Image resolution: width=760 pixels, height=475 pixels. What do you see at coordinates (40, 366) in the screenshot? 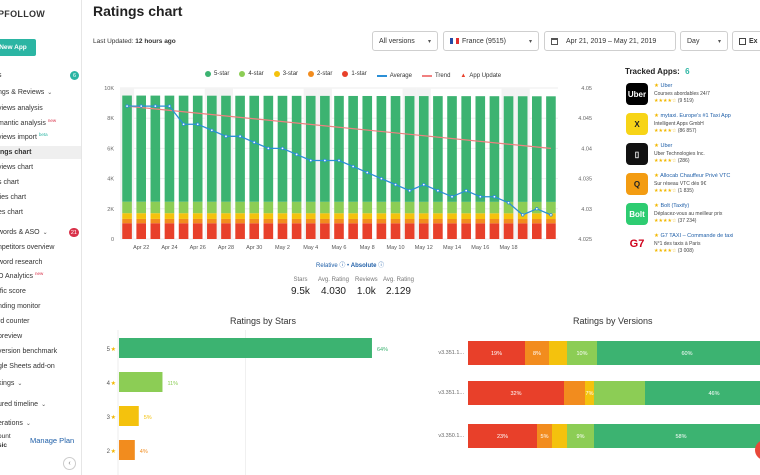
I see `sidebar-item: gle Sheets add-on` at bounding box center [40, 366].